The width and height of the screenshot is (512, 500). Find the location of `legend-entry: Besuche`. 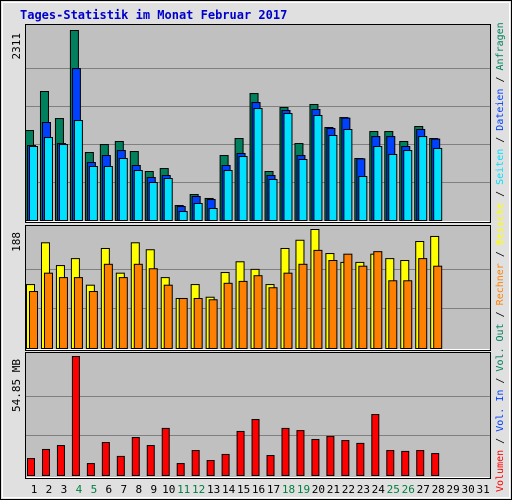

legend-entry: Besuche is located at coordinates (500, 224).